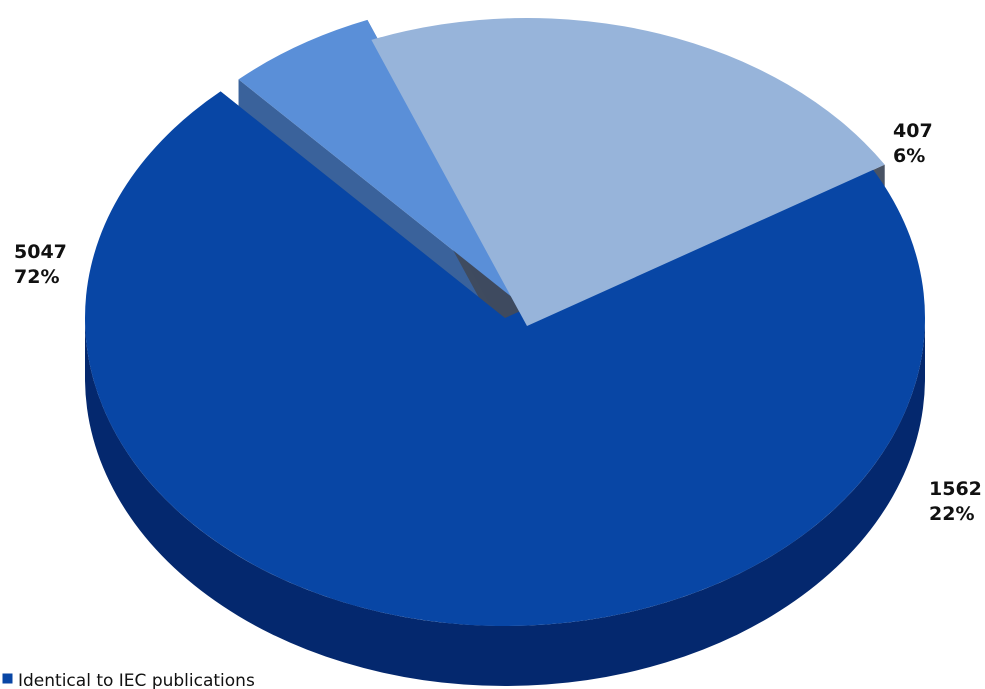  I want to click on legend: Identical to IEC publications, so click(128, 680).